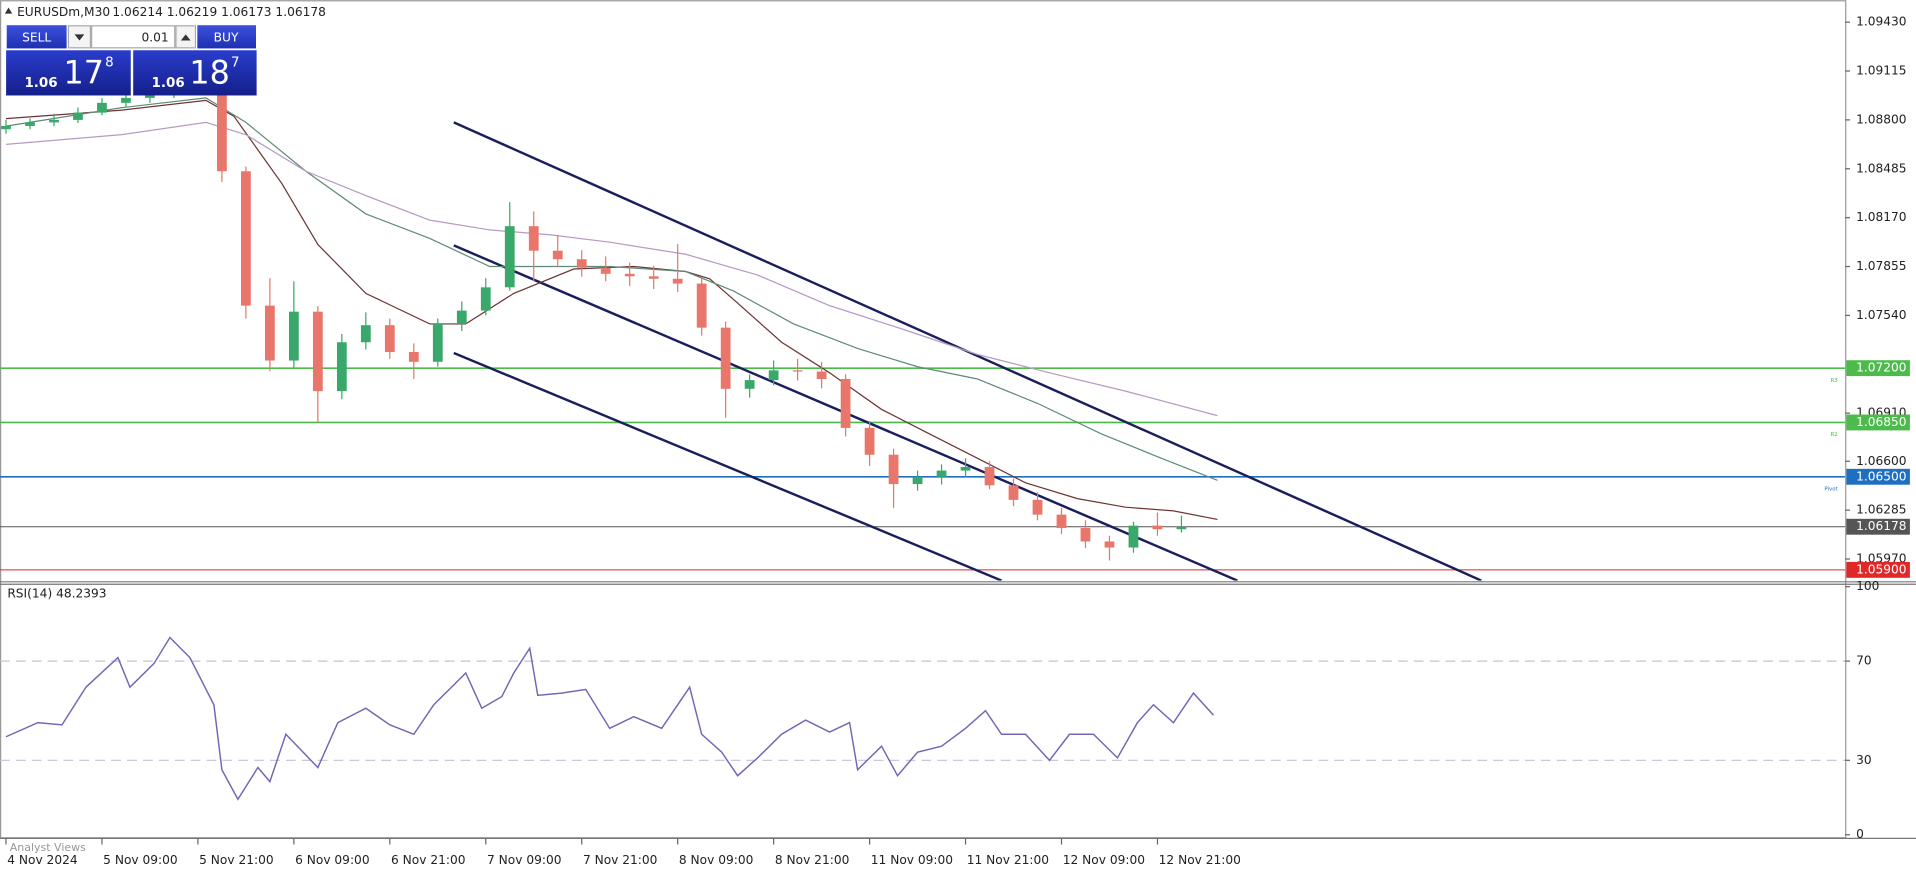  I want to click on x-tick-label: 11 Nov 21:00, so click(1008, 860).